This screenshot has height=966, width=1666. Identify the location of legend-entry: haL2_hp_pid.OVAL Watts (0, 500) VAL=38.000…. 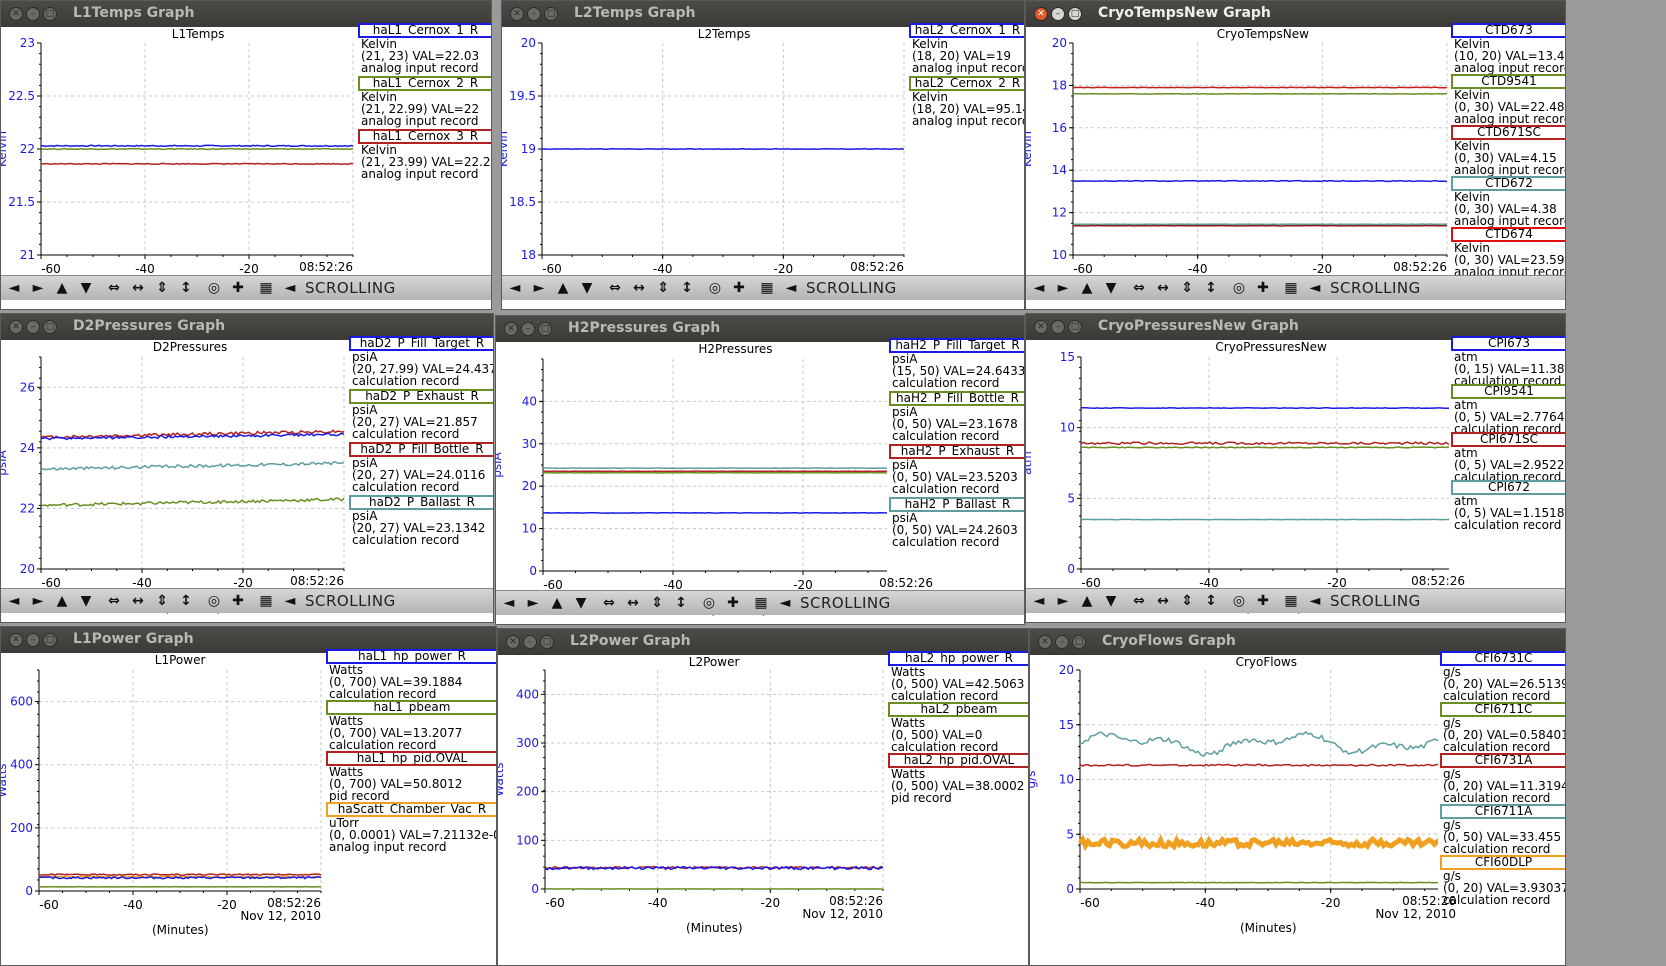
(958, 778).